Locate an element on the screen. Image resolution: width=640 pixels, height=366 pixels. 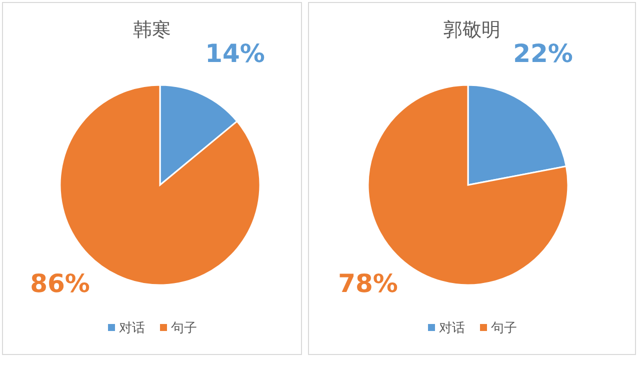
data-label: 78% is located at coordinates (368, 283).